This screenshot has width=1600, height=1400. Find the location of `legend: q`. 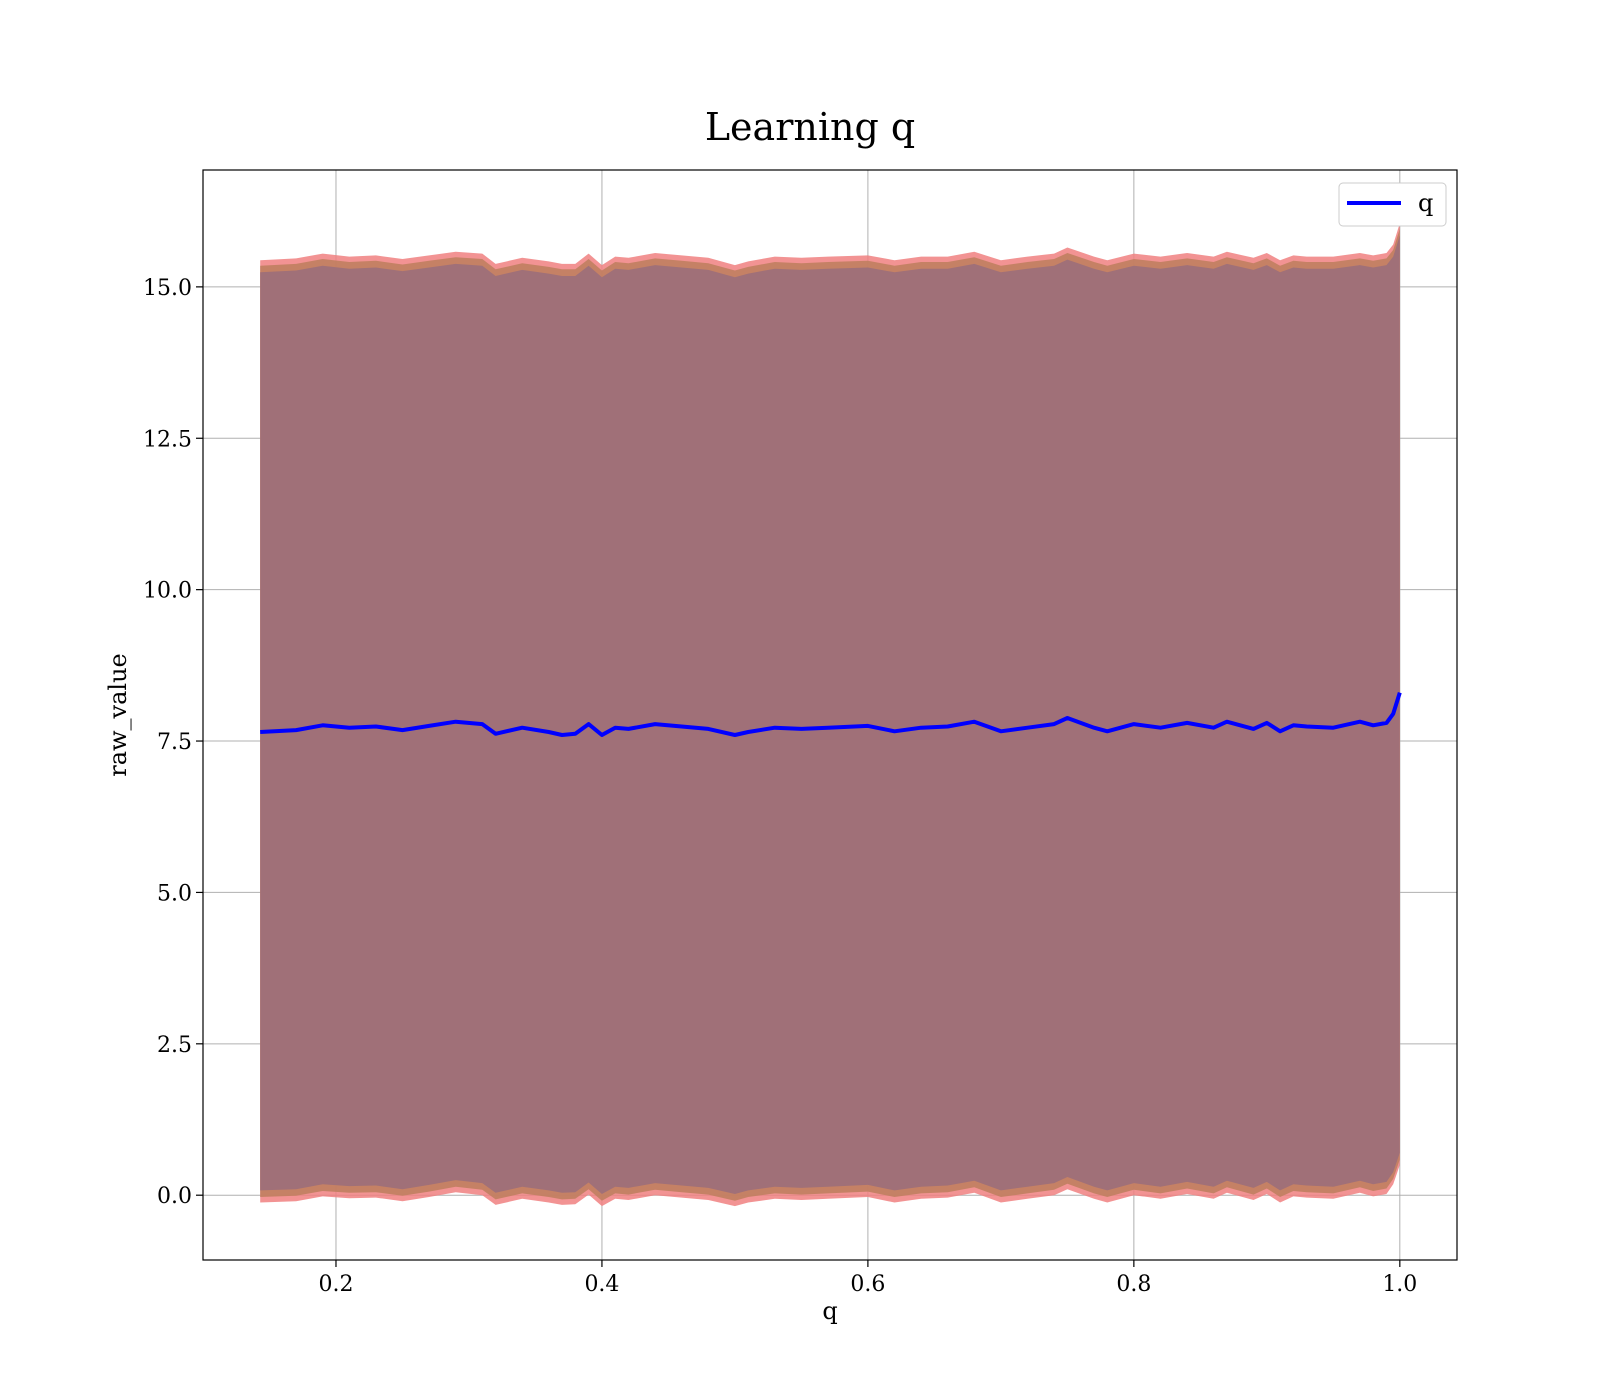

legend: q is located at coordinates (1392, 204).